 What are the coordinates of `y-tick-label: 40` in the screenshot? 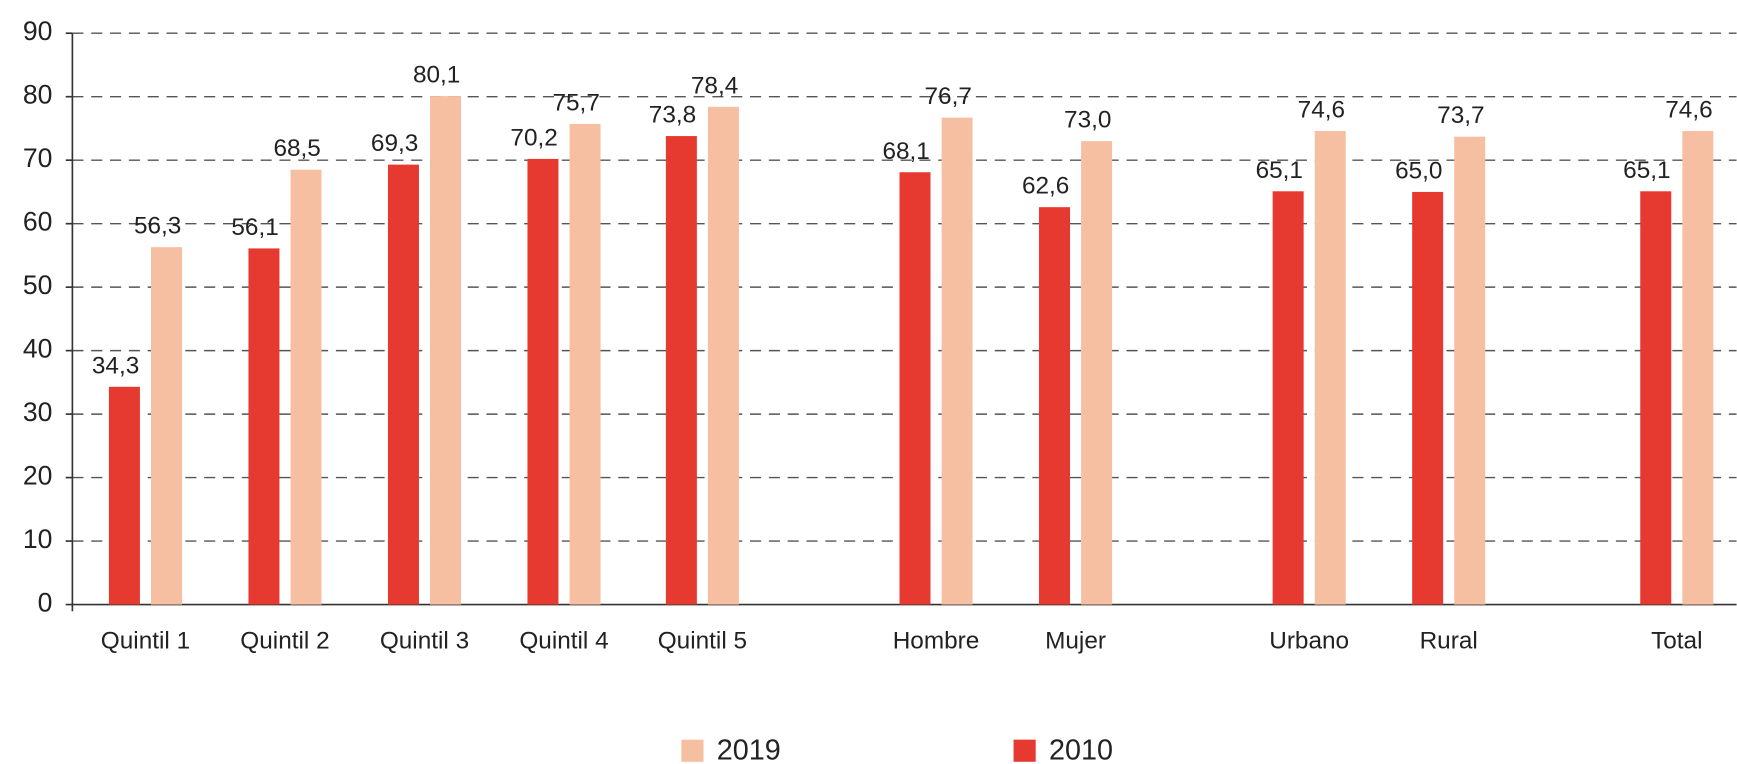 It's located at (38, 349).